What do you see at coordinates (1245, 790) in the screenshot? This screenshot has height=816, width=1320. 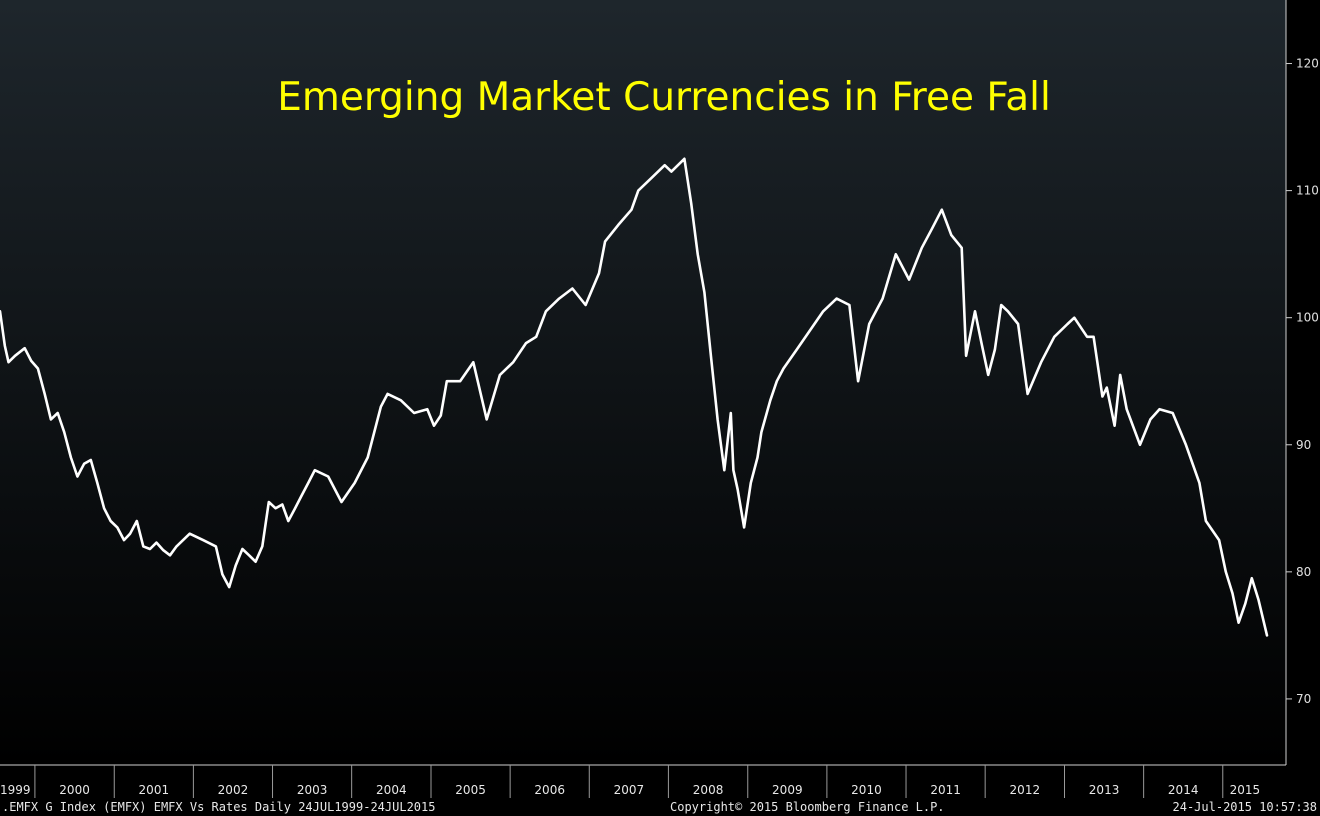 I see `x-tick-label: 2015` at bounding box center [1245, 790].